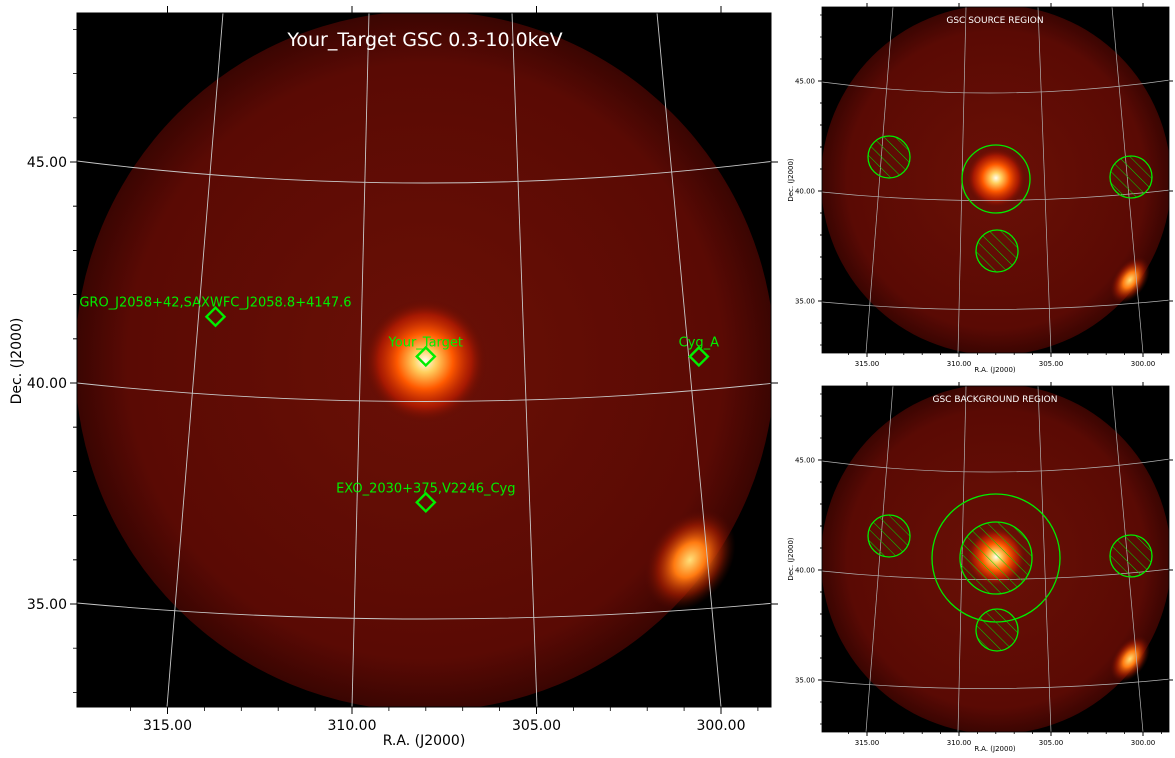  Describe the element at coordinates (1143, 364) in the screenshot. I see `source-x-tick-label: 300.00` at that location.